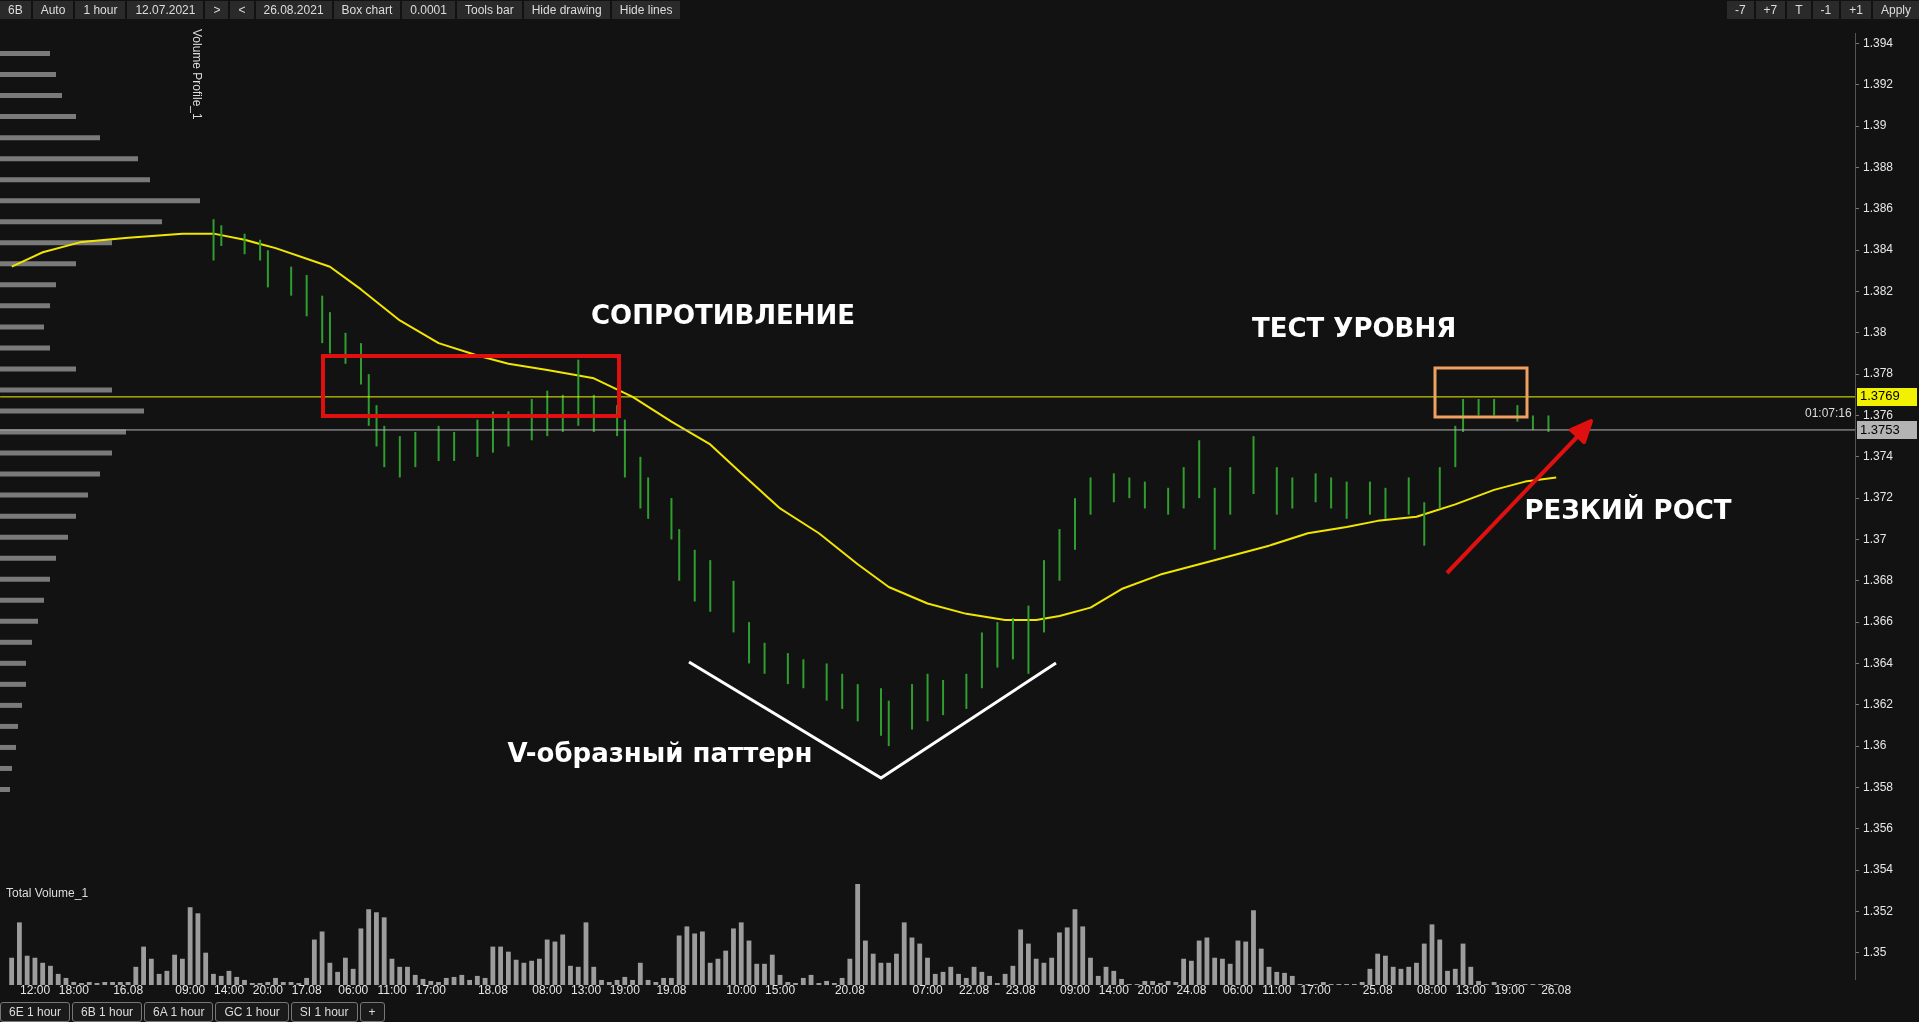 Image resolution: width=1919 pixels, height=1022 pixels. What do you see at coordinates (1856, 10) in the screenshot?
I see `text: +1` at bounding box center [1856, 10].